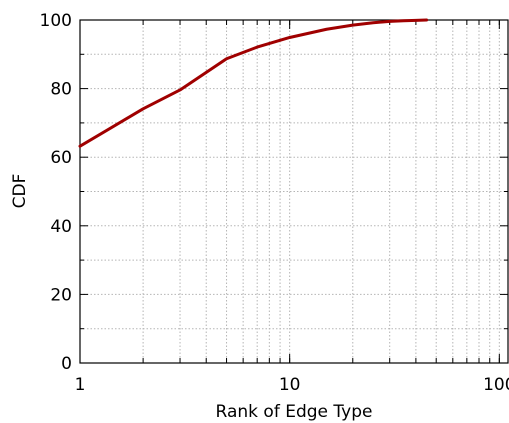  What do you see at coordinates (61, 227) in the screenshot?
I see `y-tick-label: 40` at bounding box center [61, 227].